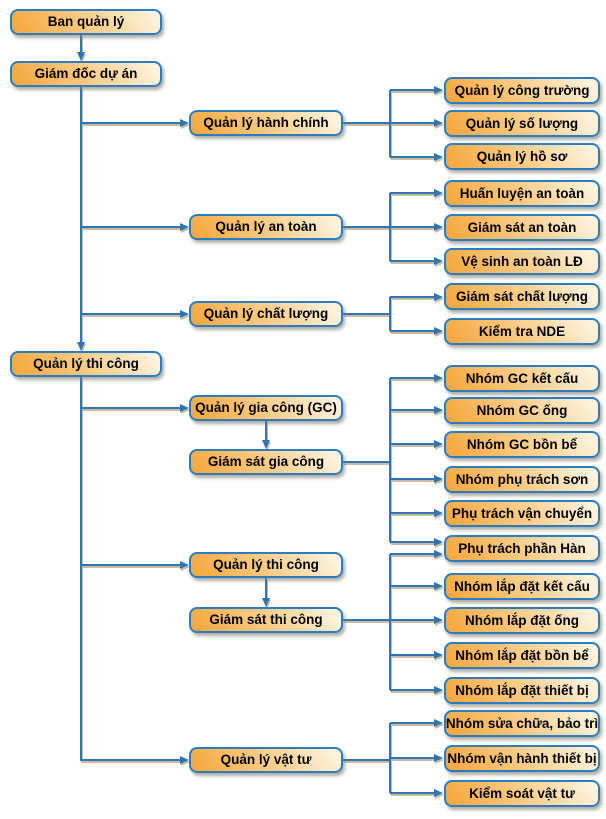 The height and width of the screenshot is (819, 606). Describe the element at coordinates (522, 479) in the screenshot. I see `node-nhom-phu-trach-son: Nhóm phụ trách sơn` at that location.